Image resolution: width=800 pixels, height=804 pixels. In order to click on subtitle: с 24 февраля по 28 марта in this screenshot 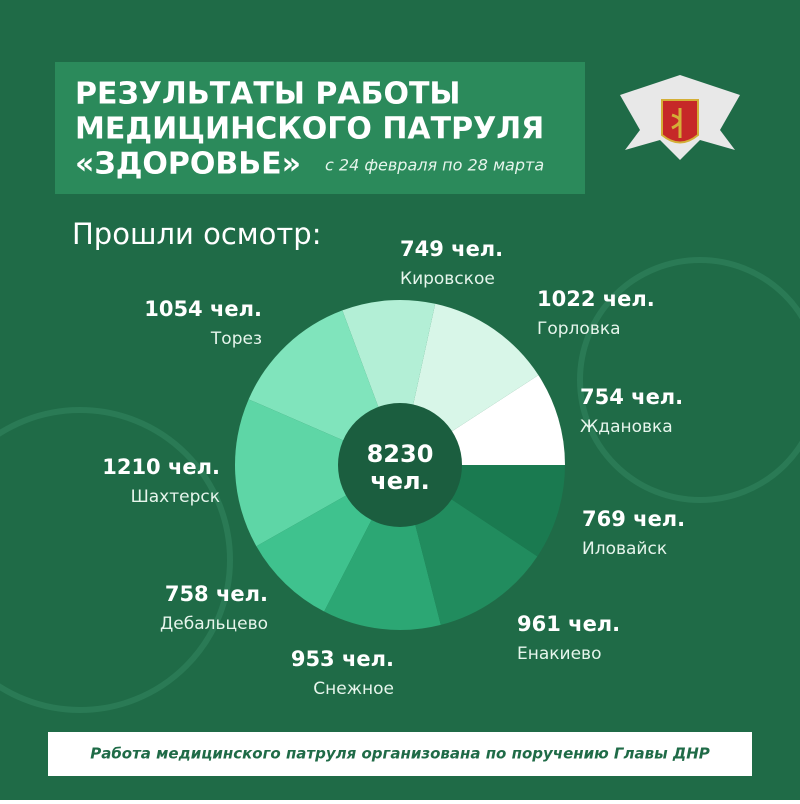, I will do `click(434, 165)`.